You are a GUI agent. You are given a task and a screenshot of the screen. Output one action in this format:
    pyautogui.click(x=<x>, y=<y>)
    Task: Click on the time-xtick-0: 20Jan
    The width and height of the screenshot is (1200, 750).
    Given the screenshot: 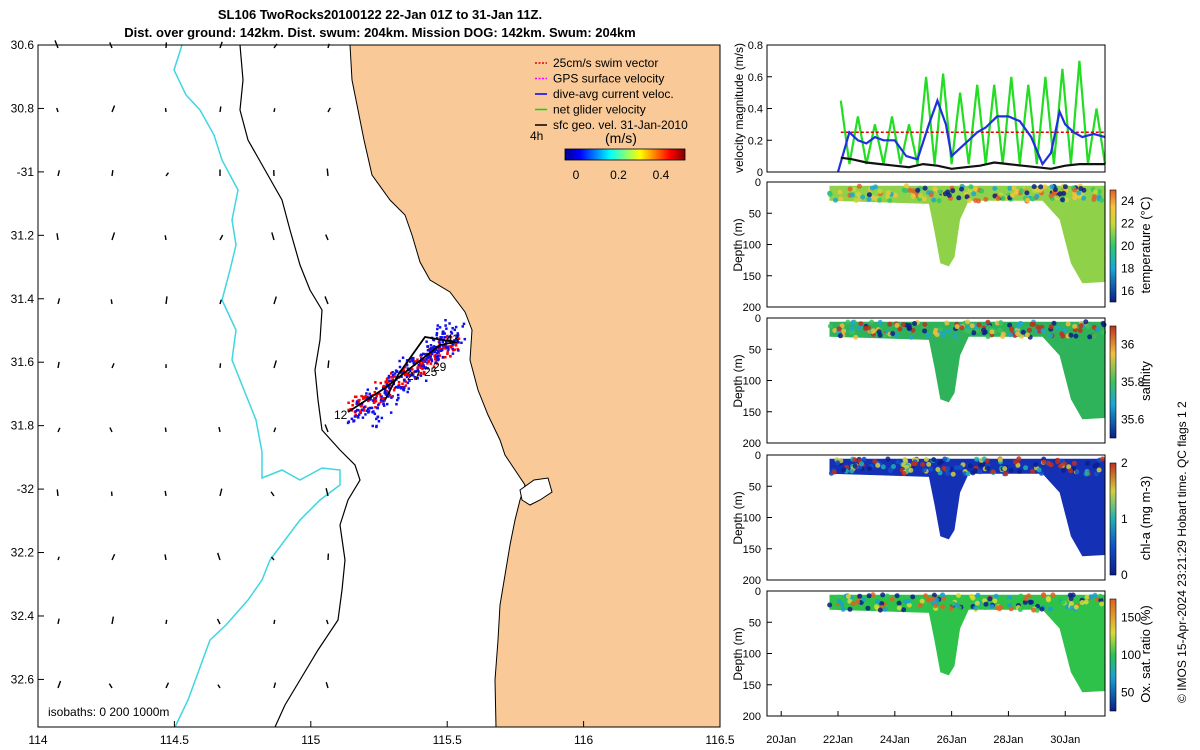 What is the action you would take?
    pyautogui.click(x=781, y=740)
    